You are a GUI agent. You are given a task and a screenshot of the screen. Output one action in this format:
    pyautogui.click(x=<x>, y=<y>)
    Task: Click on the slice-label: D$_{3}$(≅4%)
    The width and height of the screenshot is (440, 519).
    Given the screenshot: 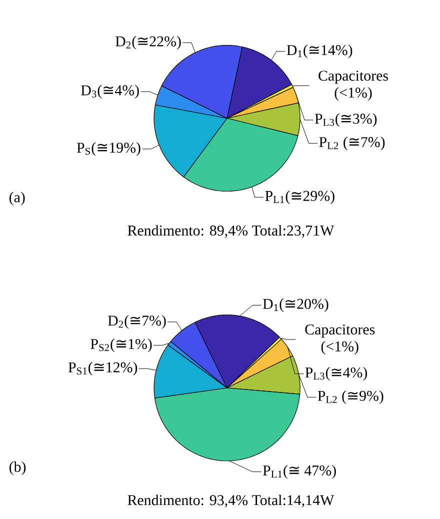 What is the action you would take?
    pyautogui.click(x=110, y=91)
    